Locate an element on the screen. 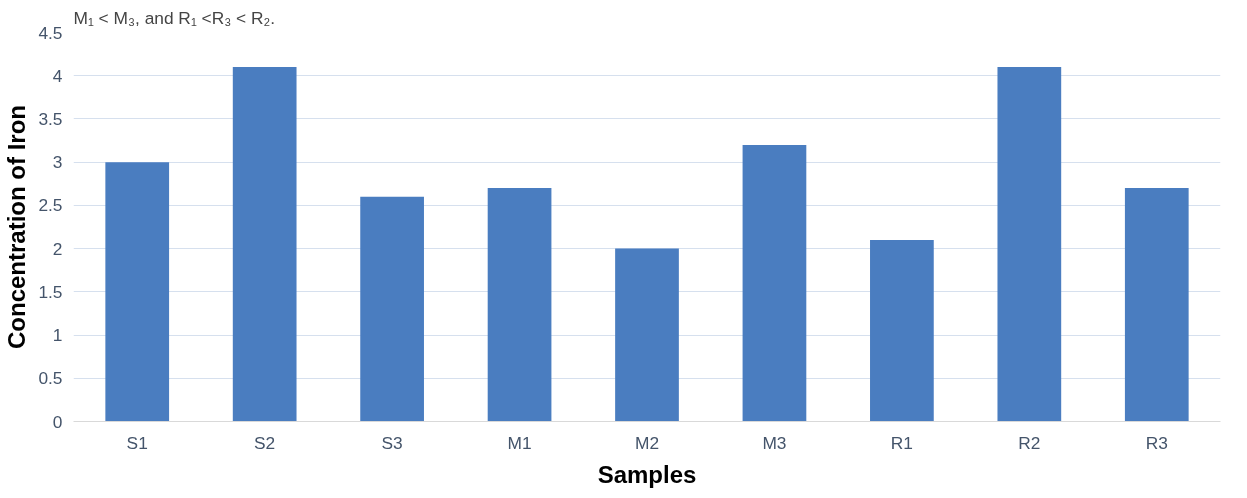 This screenshot has width=1247, height=498. y-tick-label: 0.5 is located at coordinates (50, 378).